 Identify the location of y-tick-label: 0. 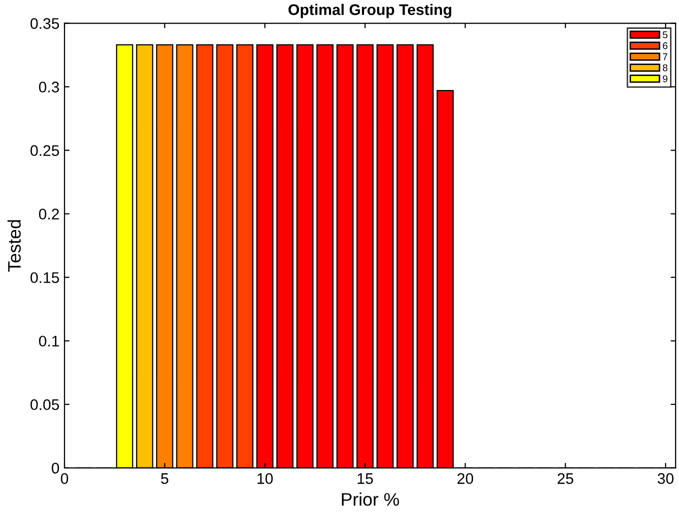
(56, 468).